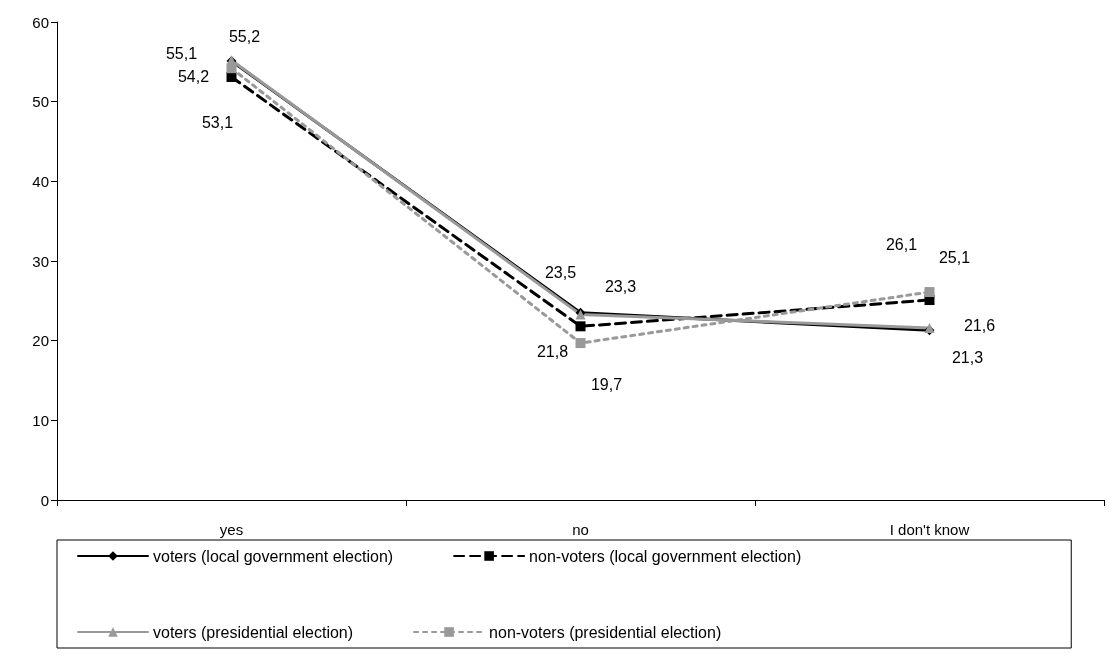  What do you see at coordinates (217, 123) in the screenshot?
I see `data-label: 53,1` at bounding box center [217, 123].